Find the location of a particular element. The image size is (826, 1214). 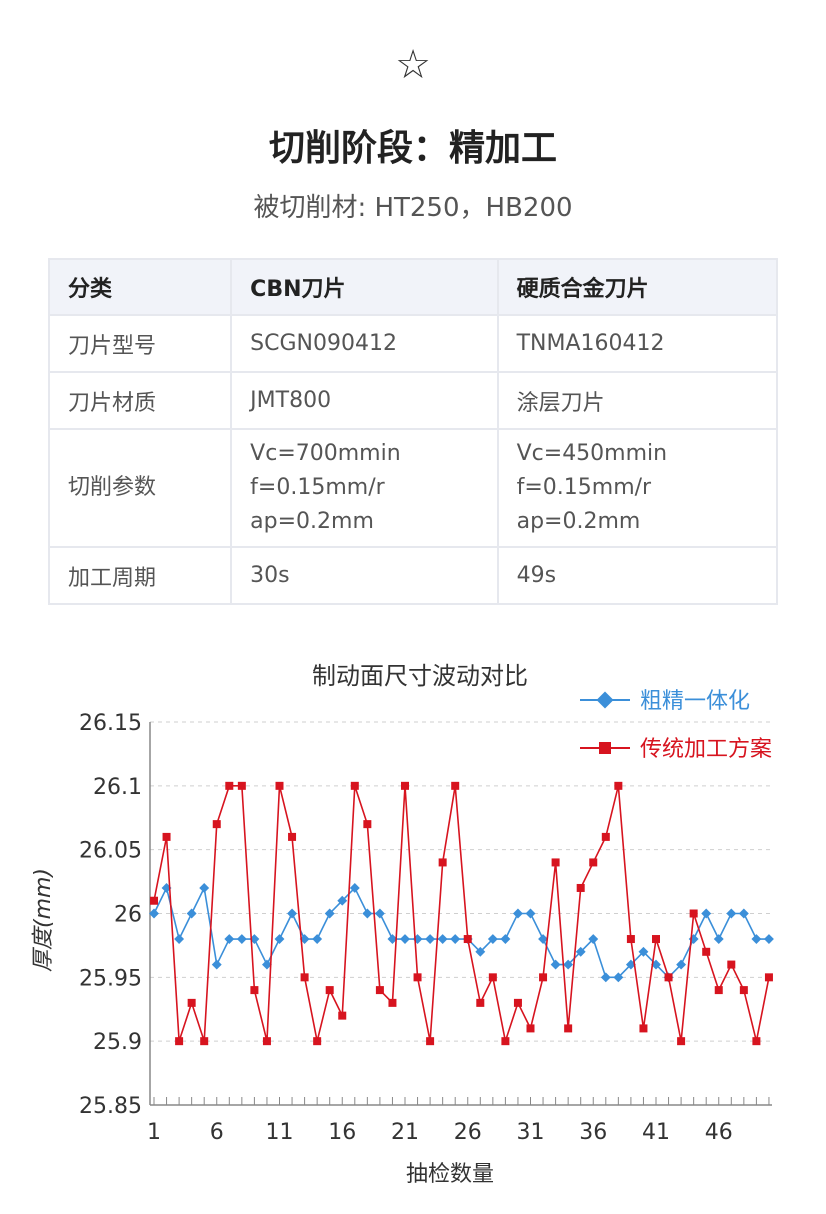

row-label: 切削参数 is located at coordinates (140, 488).